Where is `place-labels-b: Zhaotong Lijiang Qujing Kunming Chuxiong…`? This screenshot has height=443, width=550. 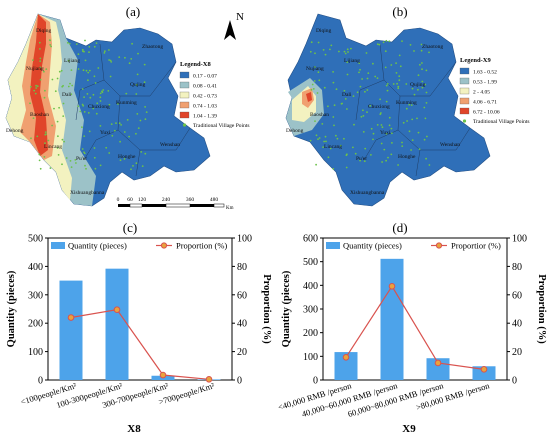
place-labels-b: Zhaotong Lijiang Qujing Kunming Chuxiong… is located at coordinates (373, 112).